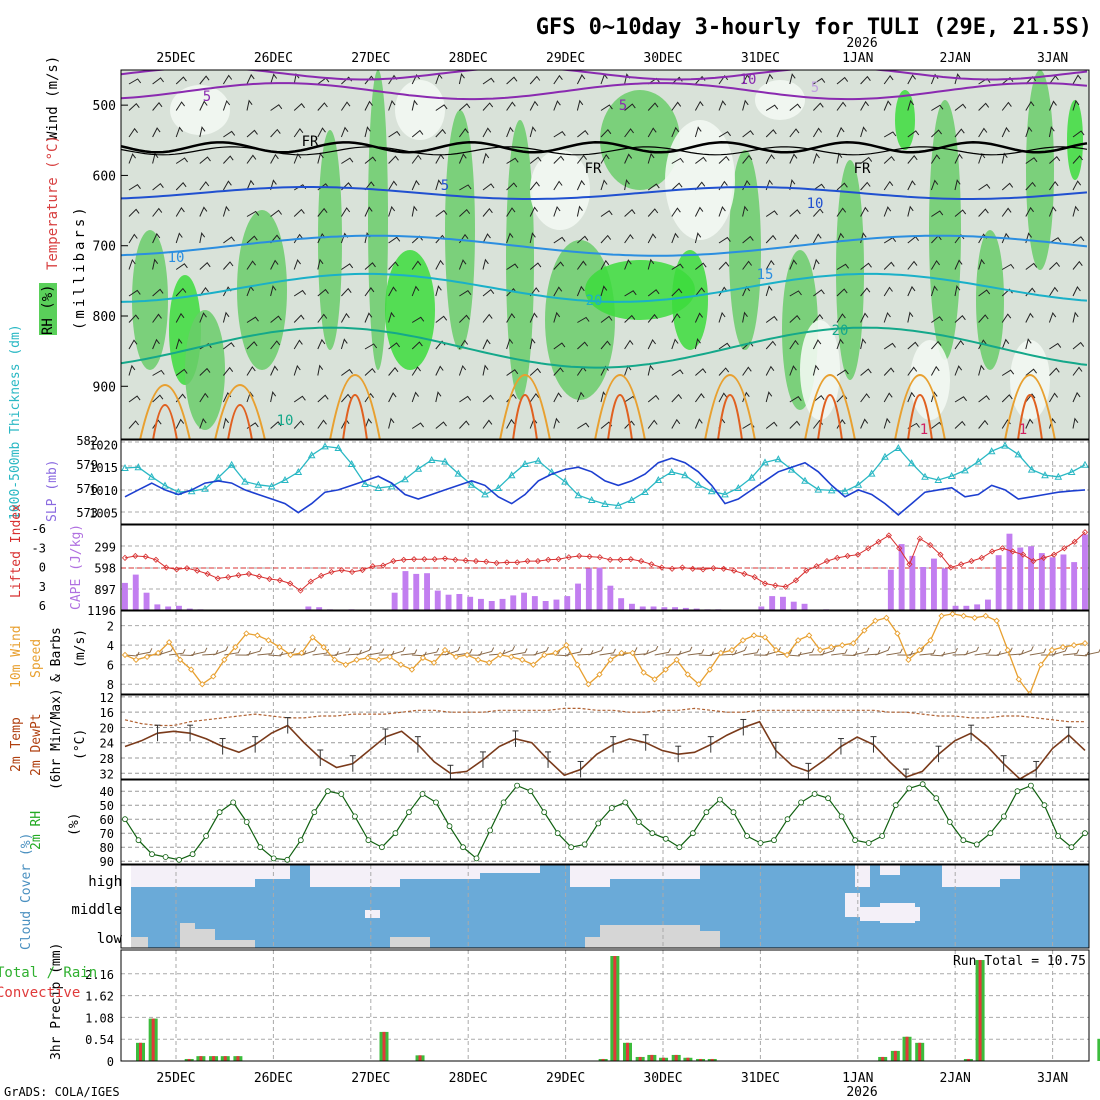 The image size is (1100, 1100). Describe the element at coordinates (604, 287) in the screenshot. I see `contour-15c` at that location.